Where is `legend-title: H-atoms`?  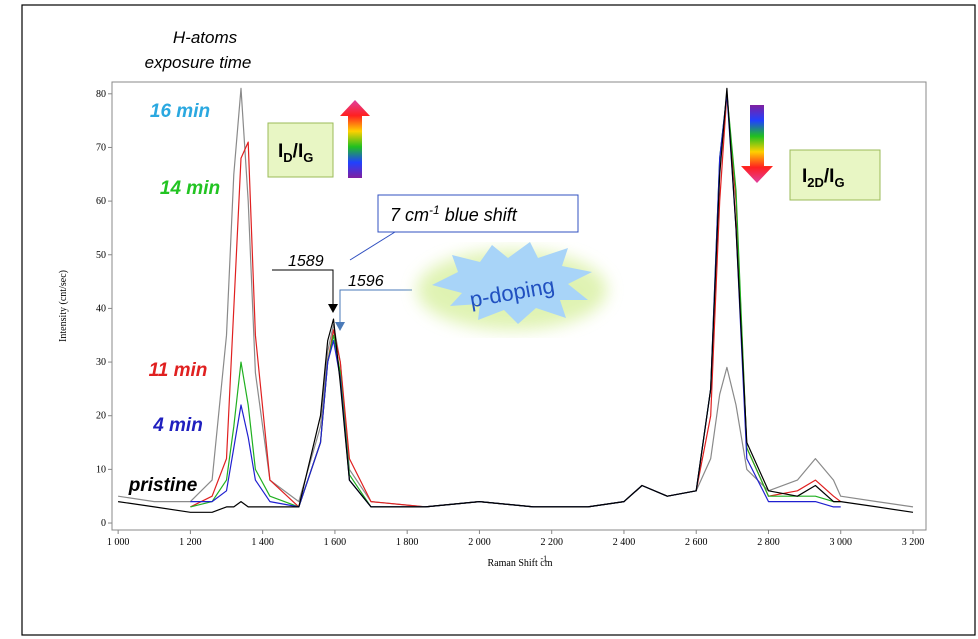
legend-title: H-atoms is located at coordinates (205, 37).